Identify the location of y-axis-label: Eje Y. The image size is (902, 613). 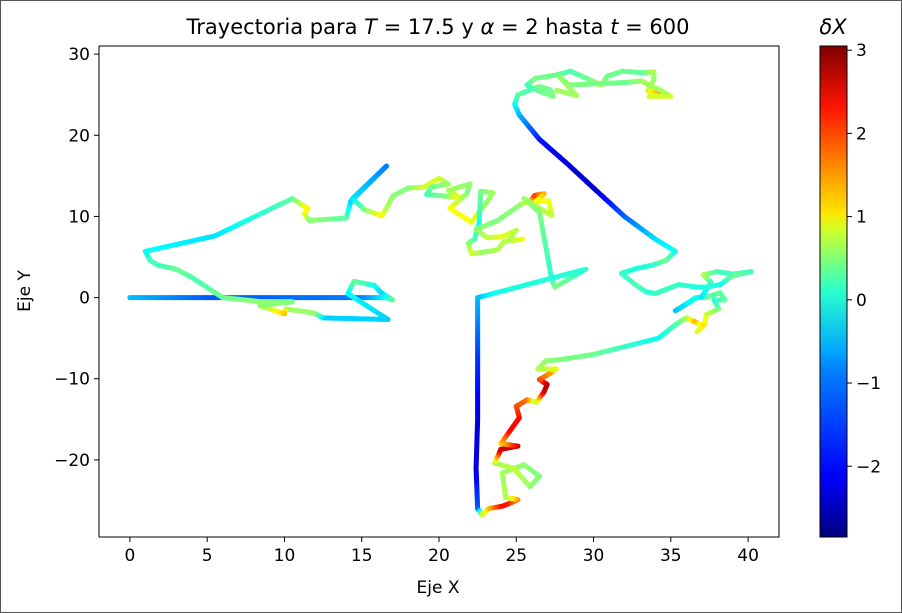
(25, 291).